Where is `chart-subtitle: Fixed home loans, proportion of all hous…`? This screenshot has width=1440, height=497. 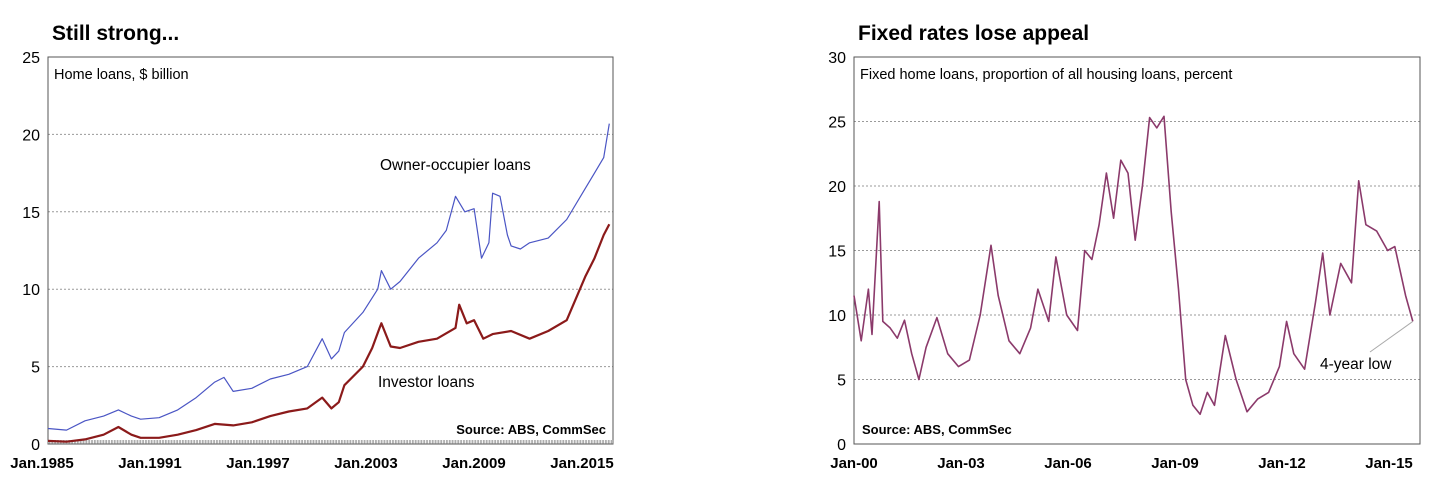 chart-subtitle: Fixed home loans, proportion of all hous… is located at coordinates (1046, 75).